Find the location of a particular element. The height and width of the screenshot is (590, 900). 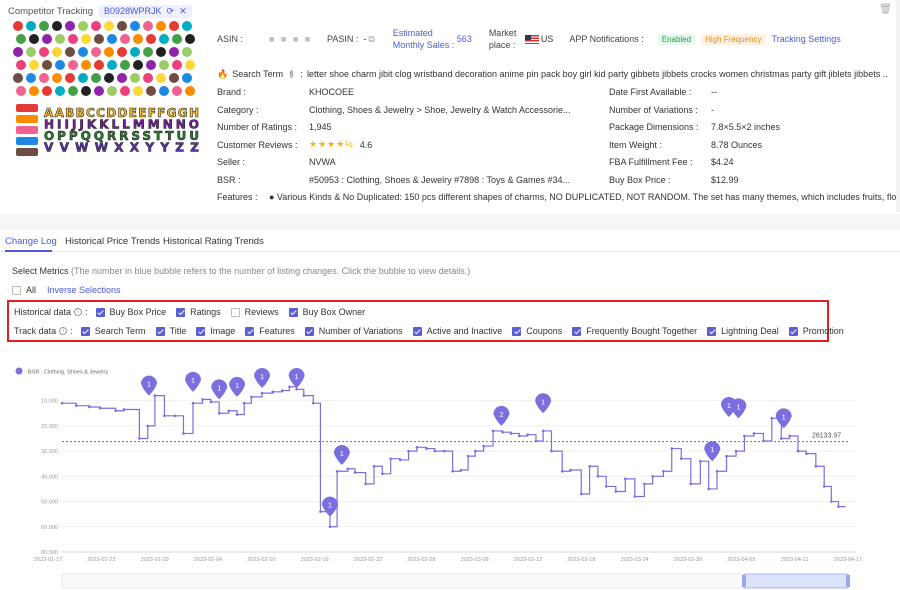

legend-label: BSR : Clothing, Shoes & Jewelry is located at coordinates (68, 373).